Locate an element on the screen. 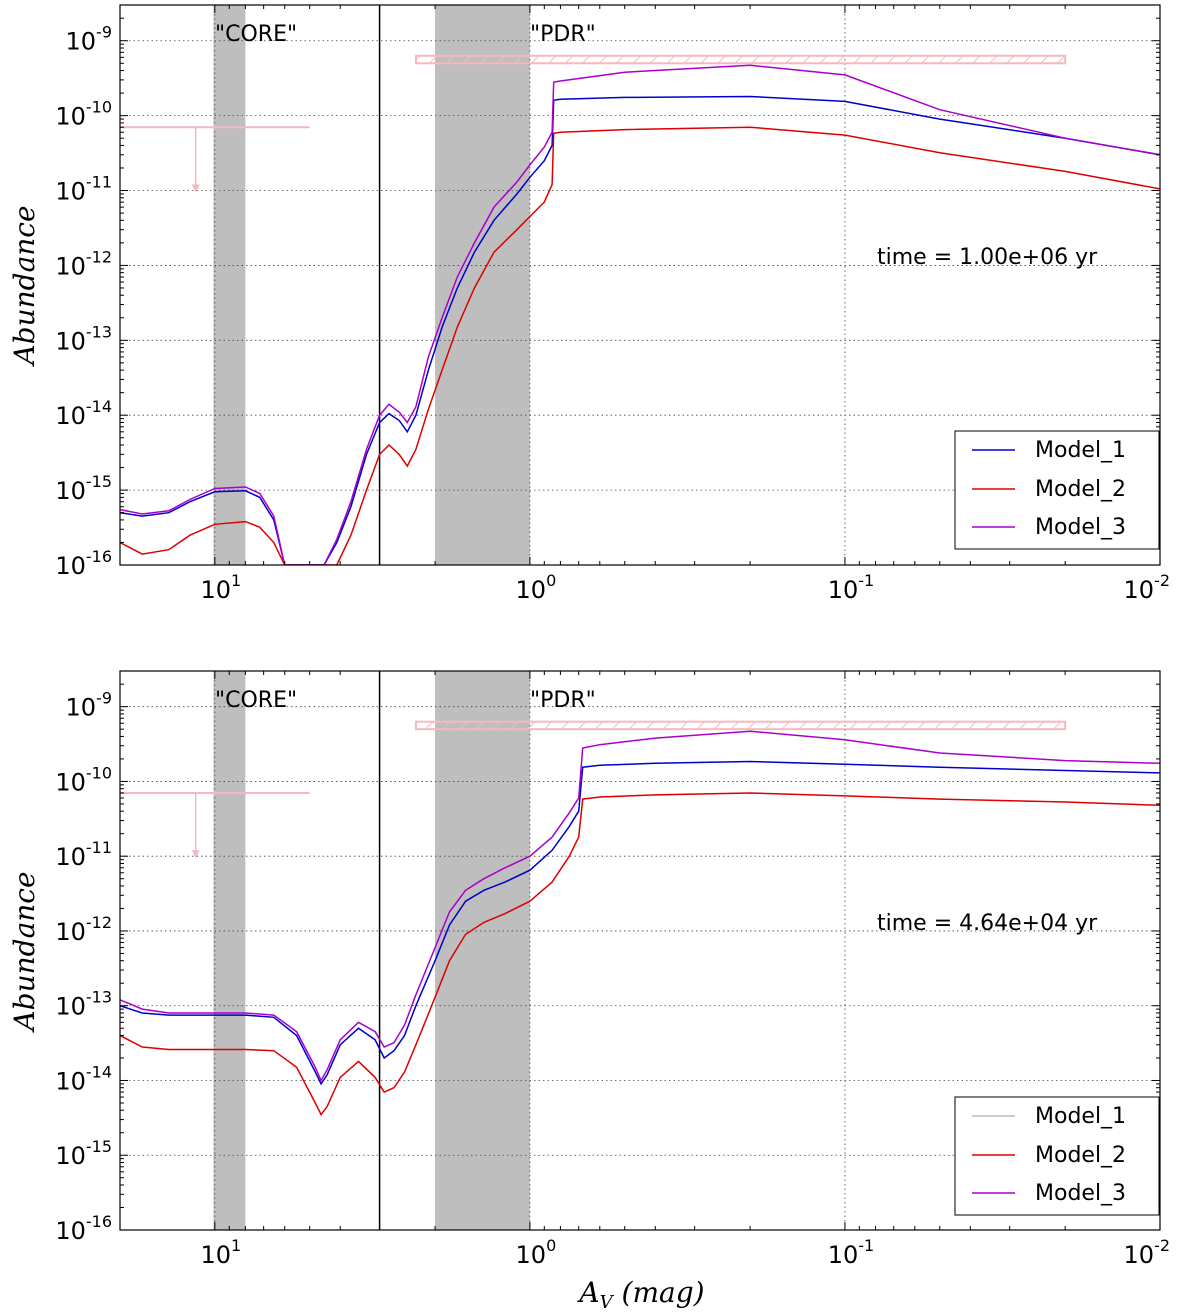 This screenshot has width=1200, height=1313. bottom-y-tick-label: 10-13 is located at coordinates (83, 1004).